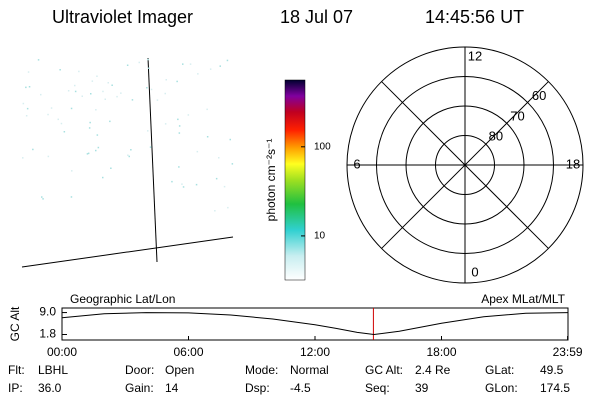 The width and height of the screenshot is (600, 400). What do you see at coordinates (261, 370) in the screenshot?
I see `status-key: Mode:` at bounding box center [261, 370].